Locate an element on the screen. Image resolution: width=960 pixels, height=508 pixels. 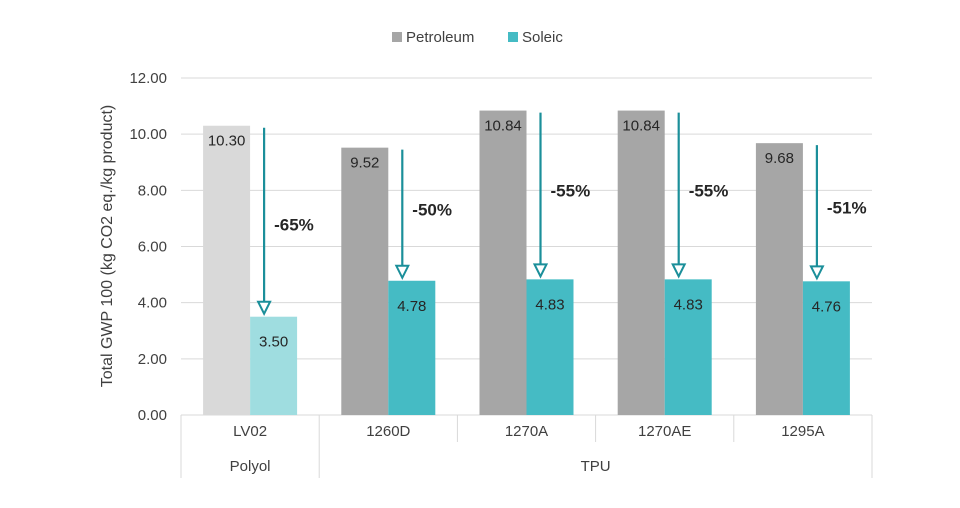
reduction-label: -51% is located at coordinates (847, 208).